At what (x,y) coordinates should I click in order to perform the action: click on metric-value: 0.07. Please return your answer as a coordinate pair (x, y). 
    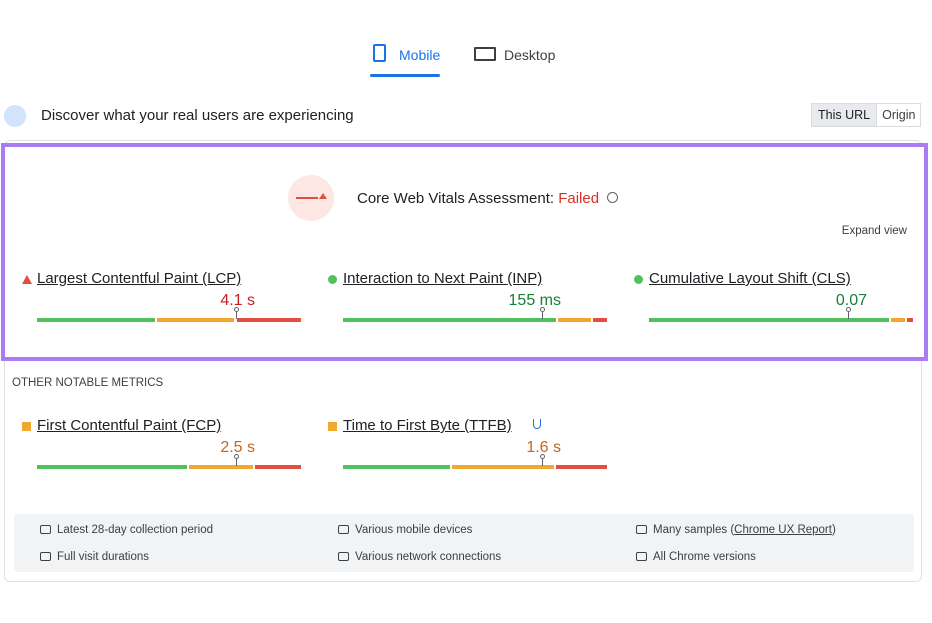
    Looking at the image, I should click on (851, 300).